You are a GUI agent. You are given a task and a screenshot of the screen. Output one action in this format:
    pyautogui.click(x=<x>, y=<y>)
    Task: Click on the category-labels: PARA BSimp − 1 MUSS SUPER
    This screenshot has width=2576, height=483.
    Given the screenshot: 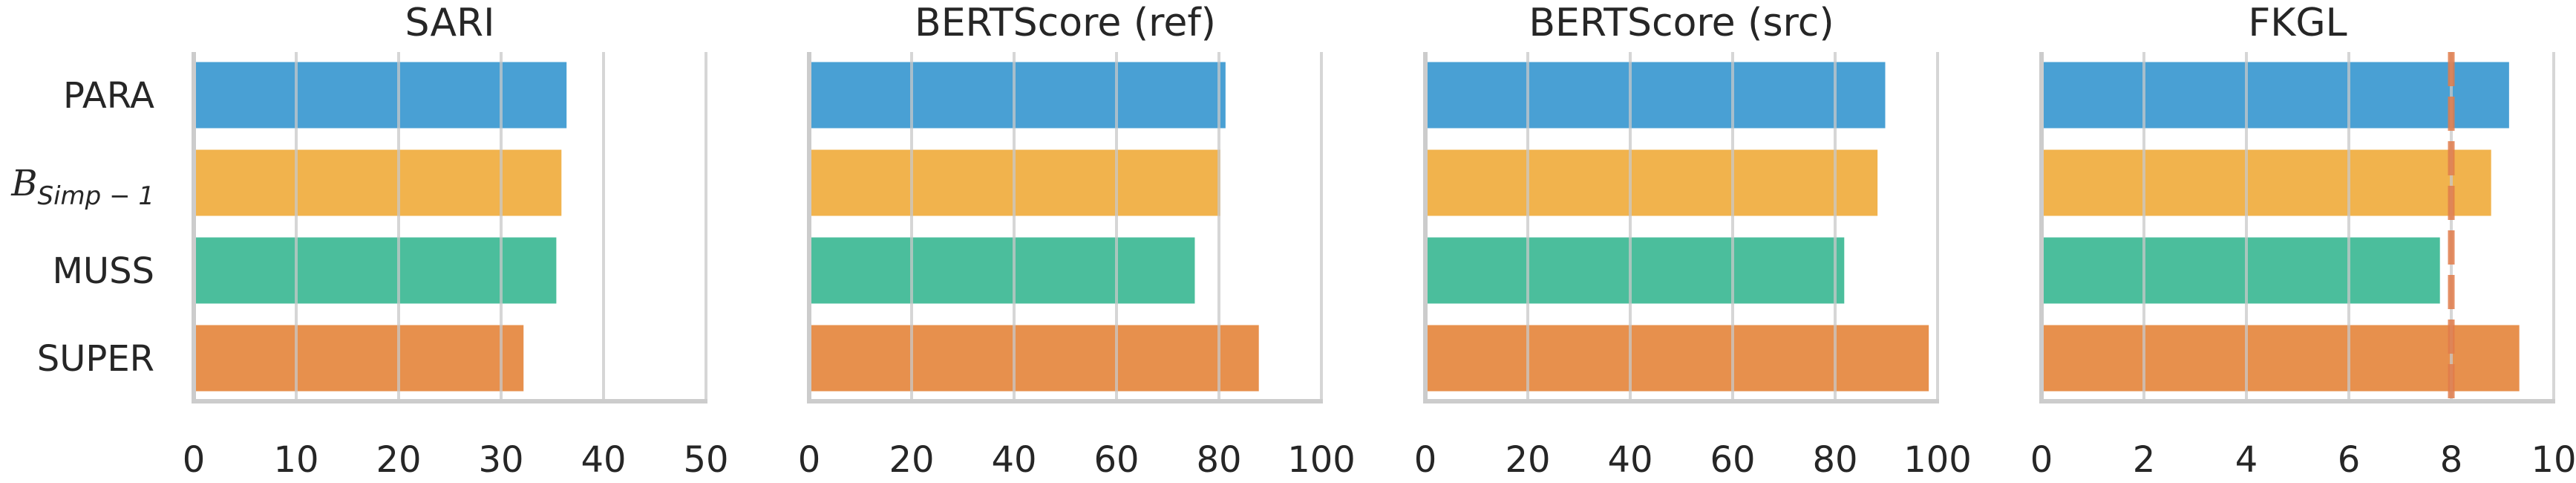 What is the action you would take?
    pyautogui.click(x=82, y=227)
    